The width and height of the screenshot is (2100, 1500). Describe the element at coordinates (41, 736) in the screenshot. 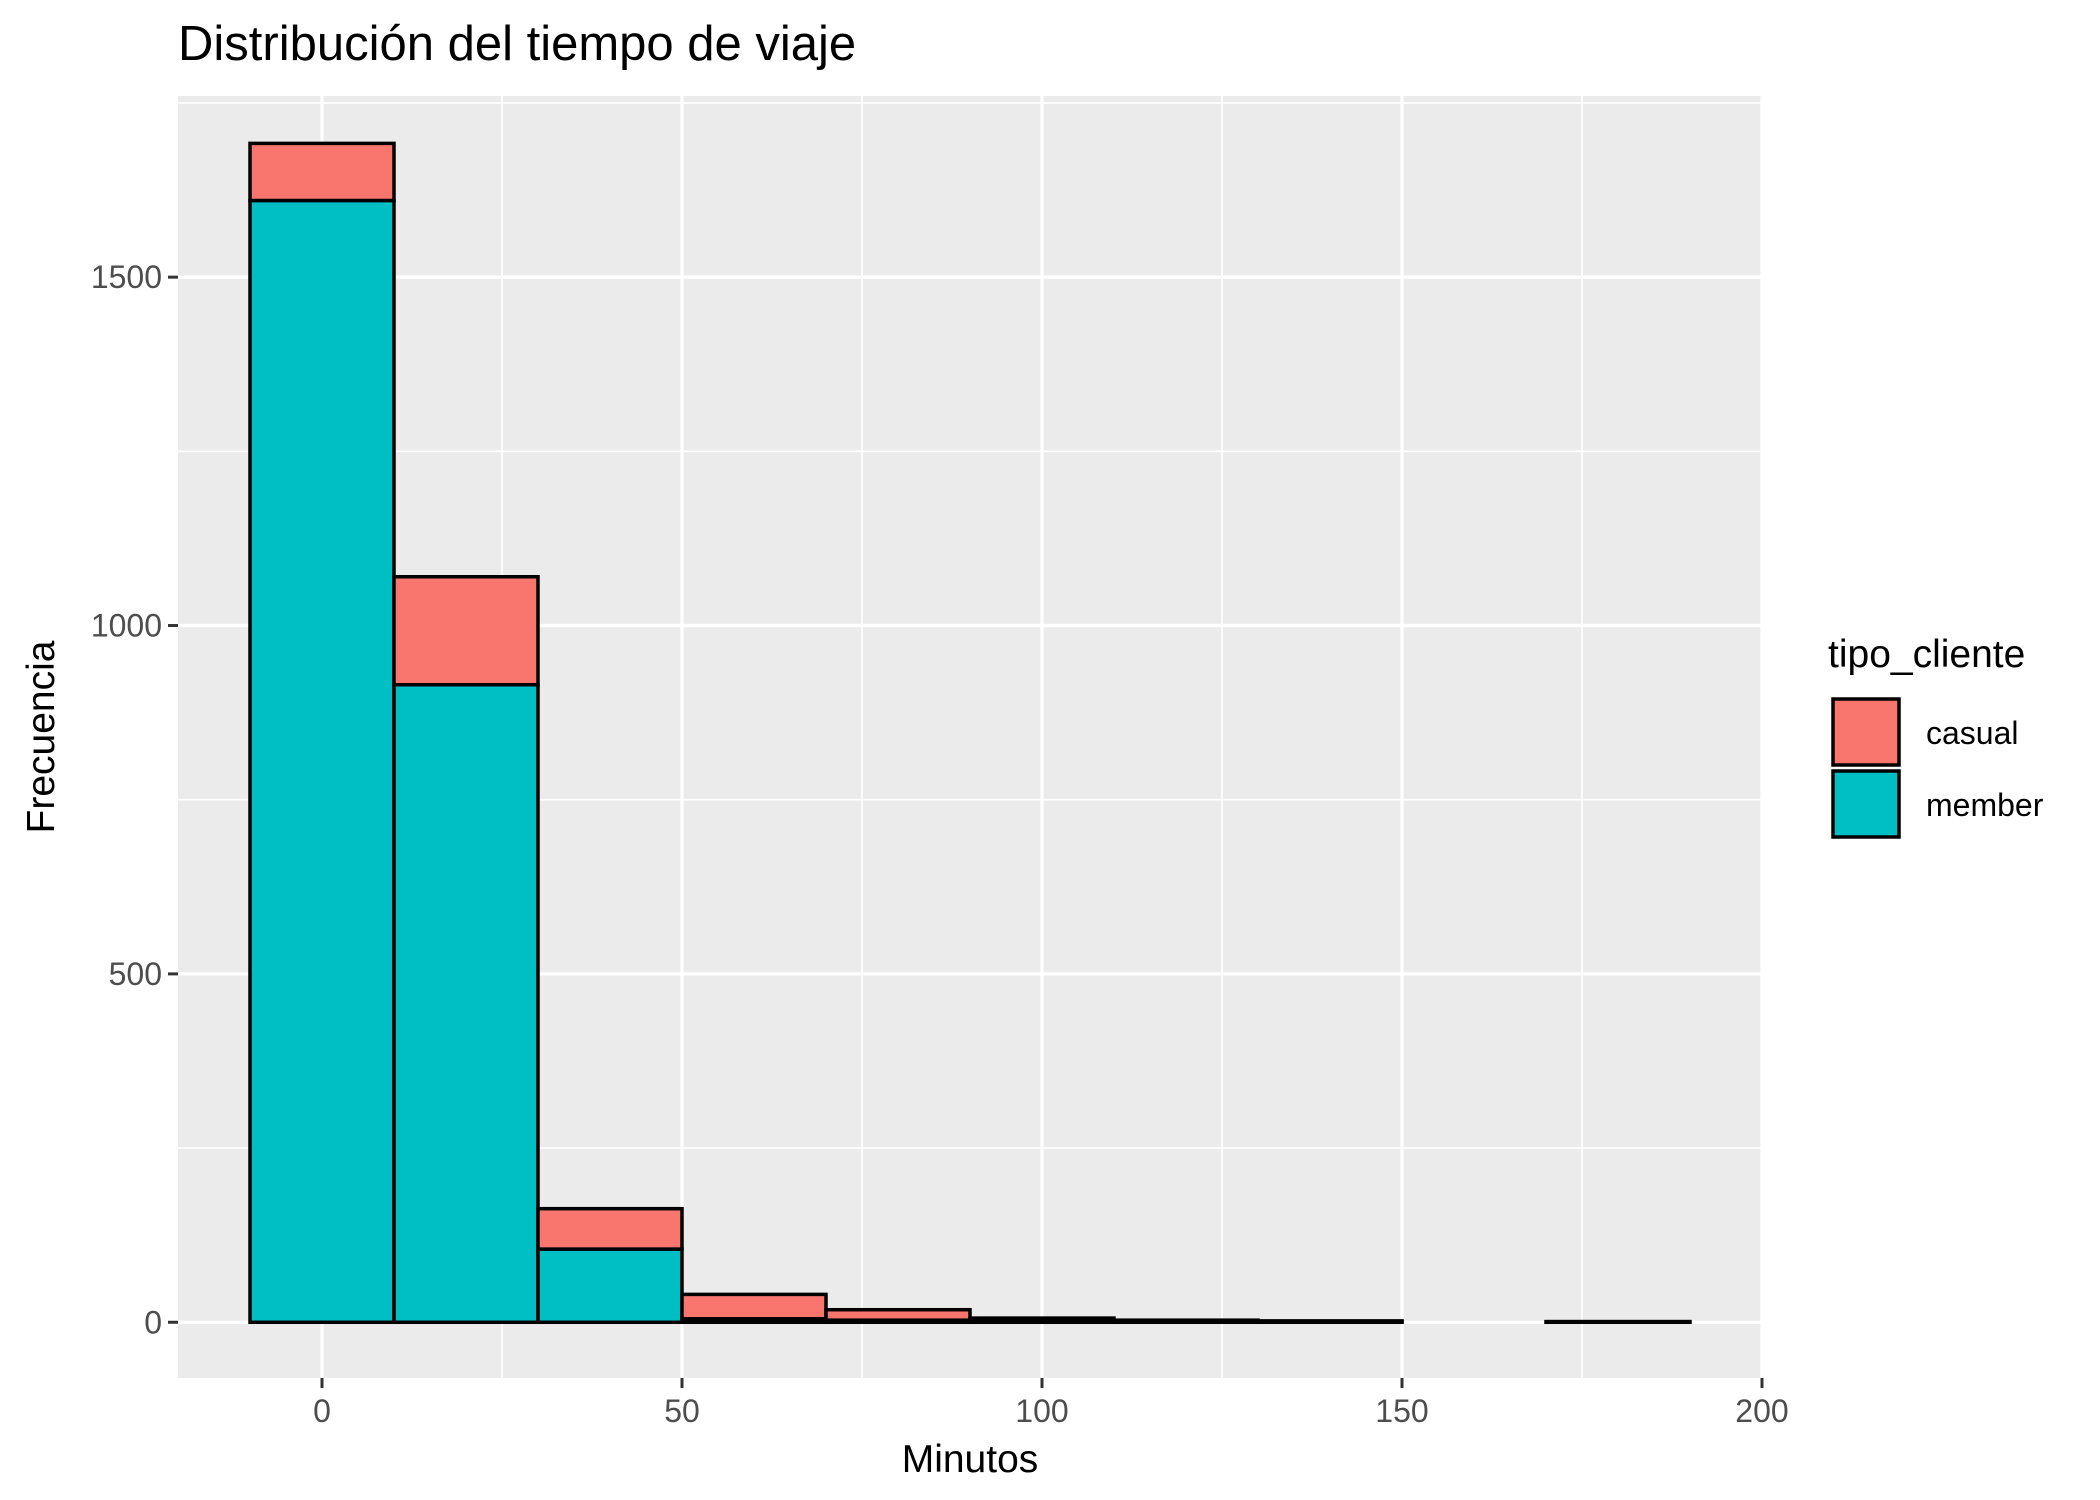

I see `y-axis-title: Frecuencia` at that location.